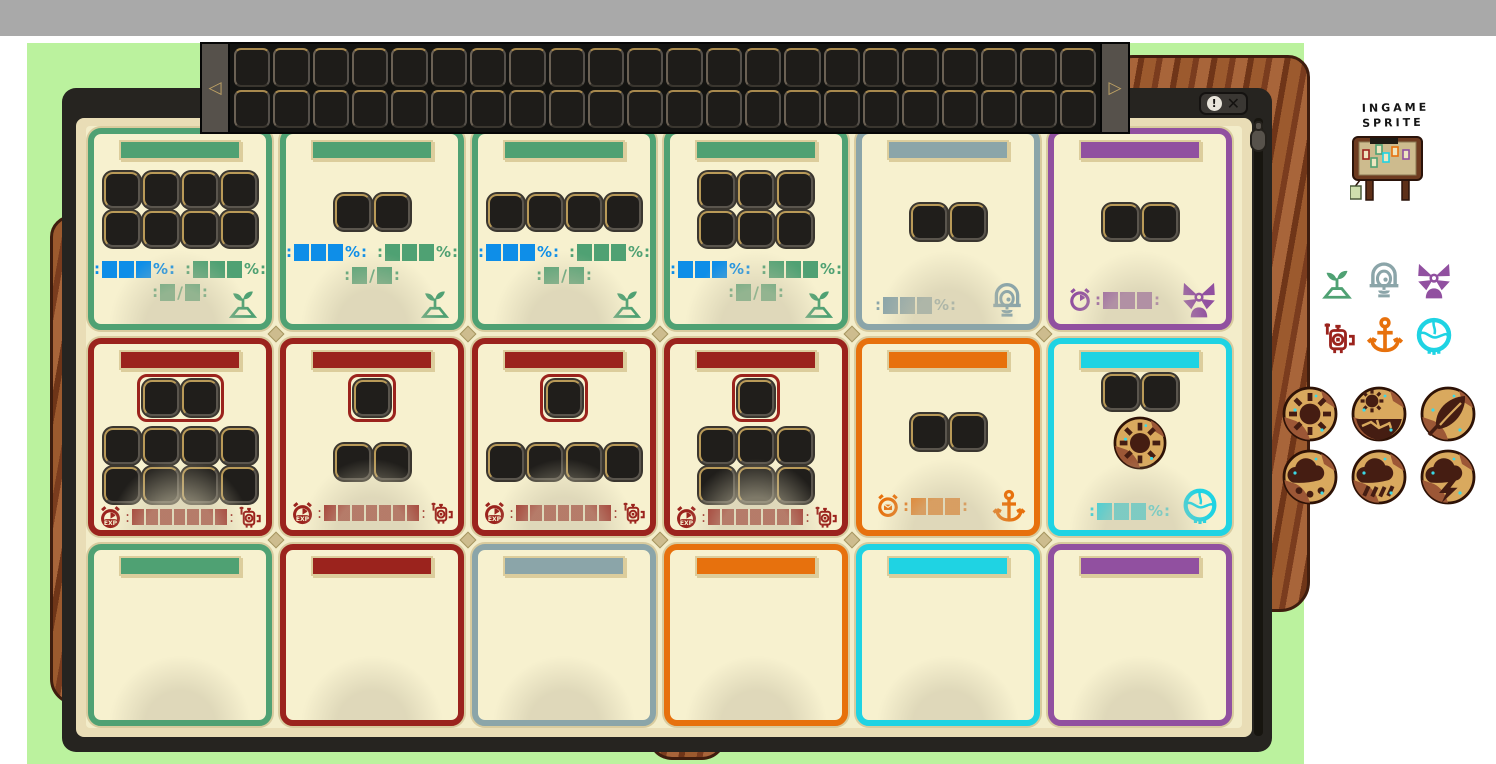 Image resolution: width=1496 pixels, height=764 pixels. I want to click on scrollbar, so click(1258, 427).